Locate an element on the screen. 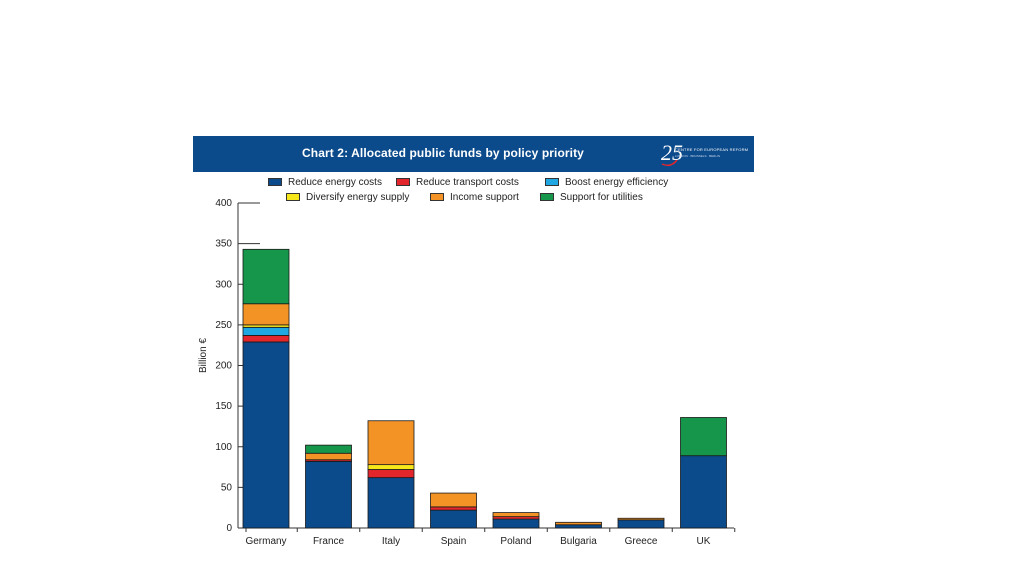  y-tick-label: 350 is located at coordinates (223, 244).